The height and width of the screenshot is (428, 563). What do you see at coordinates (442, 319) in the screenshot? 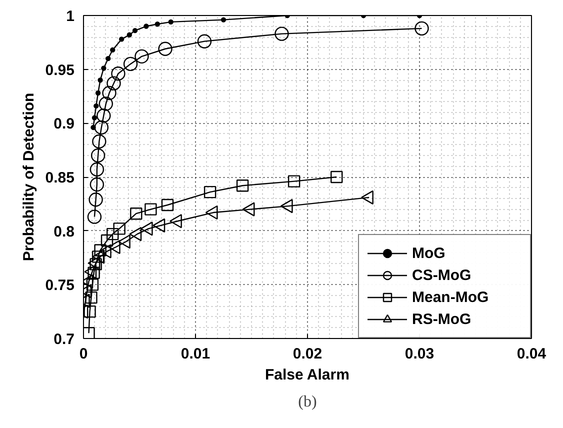
I see `legend-label: RS-MoG` at bounding box center [442, 319].